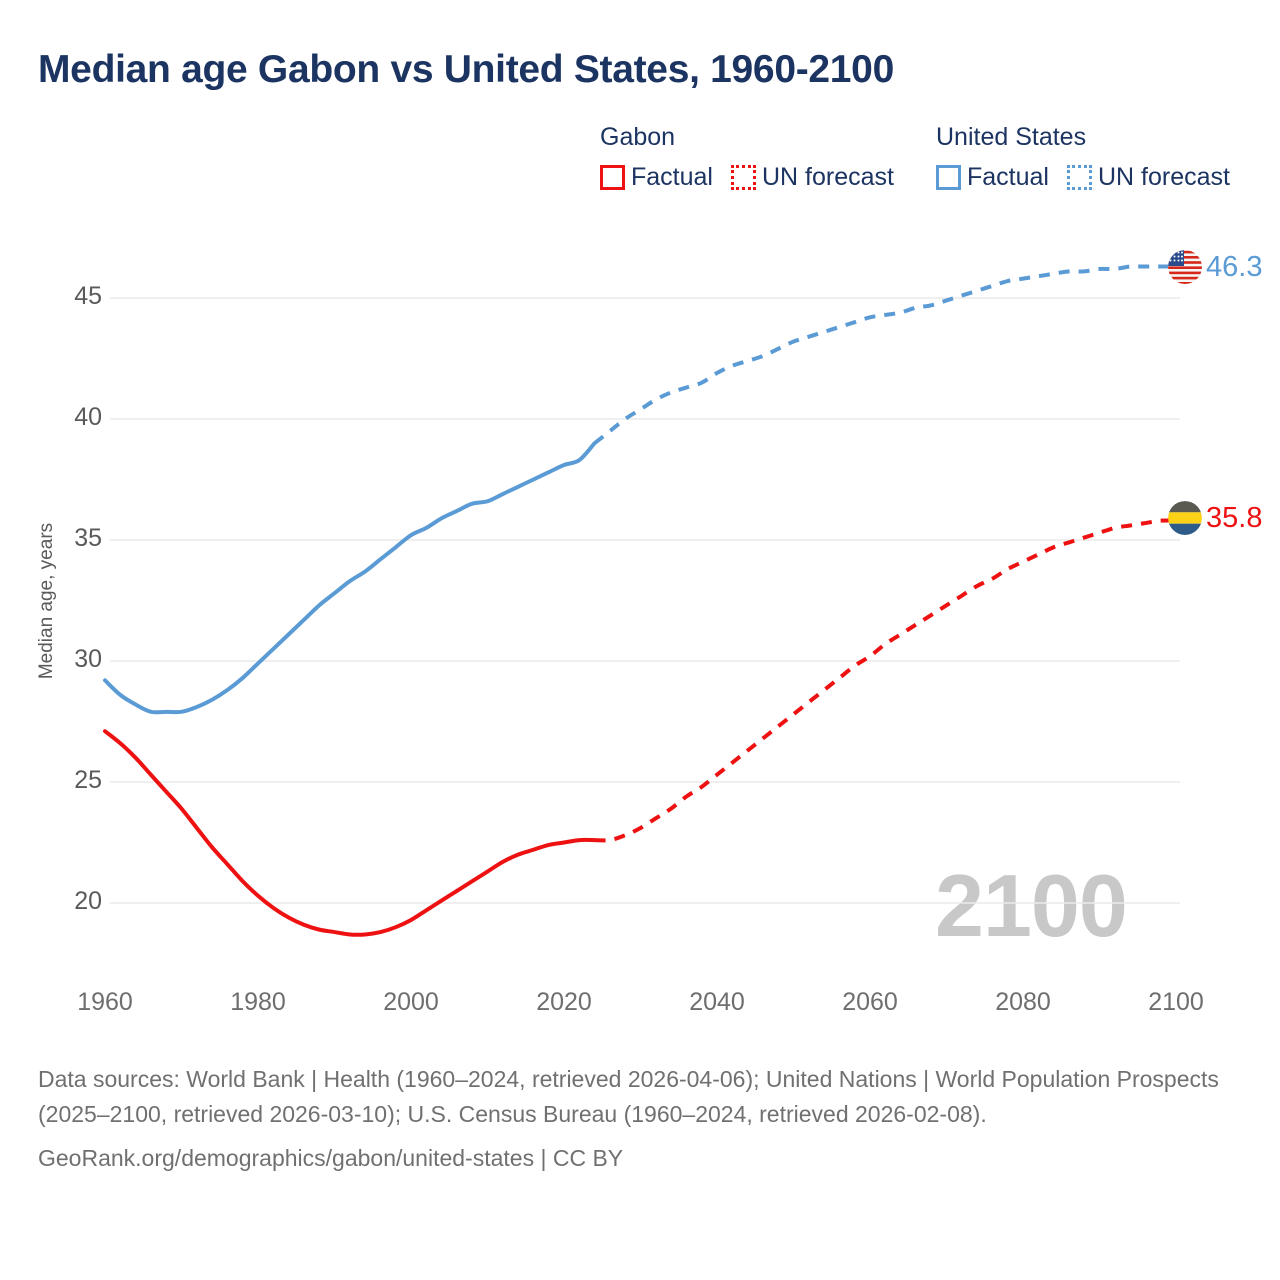 This screenshot has width=1280, height=1280. What do you see at coordinates (638, 137) in the screenshot?
I see `legend-country-gabon: Gabon` at bounding box center [638, 137].